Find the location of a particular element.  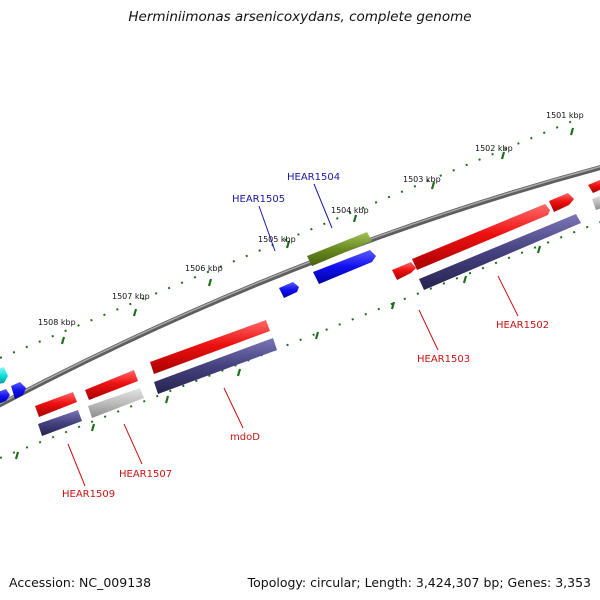

scale-label: 1504 kbp is located at coordinates (350, 210).